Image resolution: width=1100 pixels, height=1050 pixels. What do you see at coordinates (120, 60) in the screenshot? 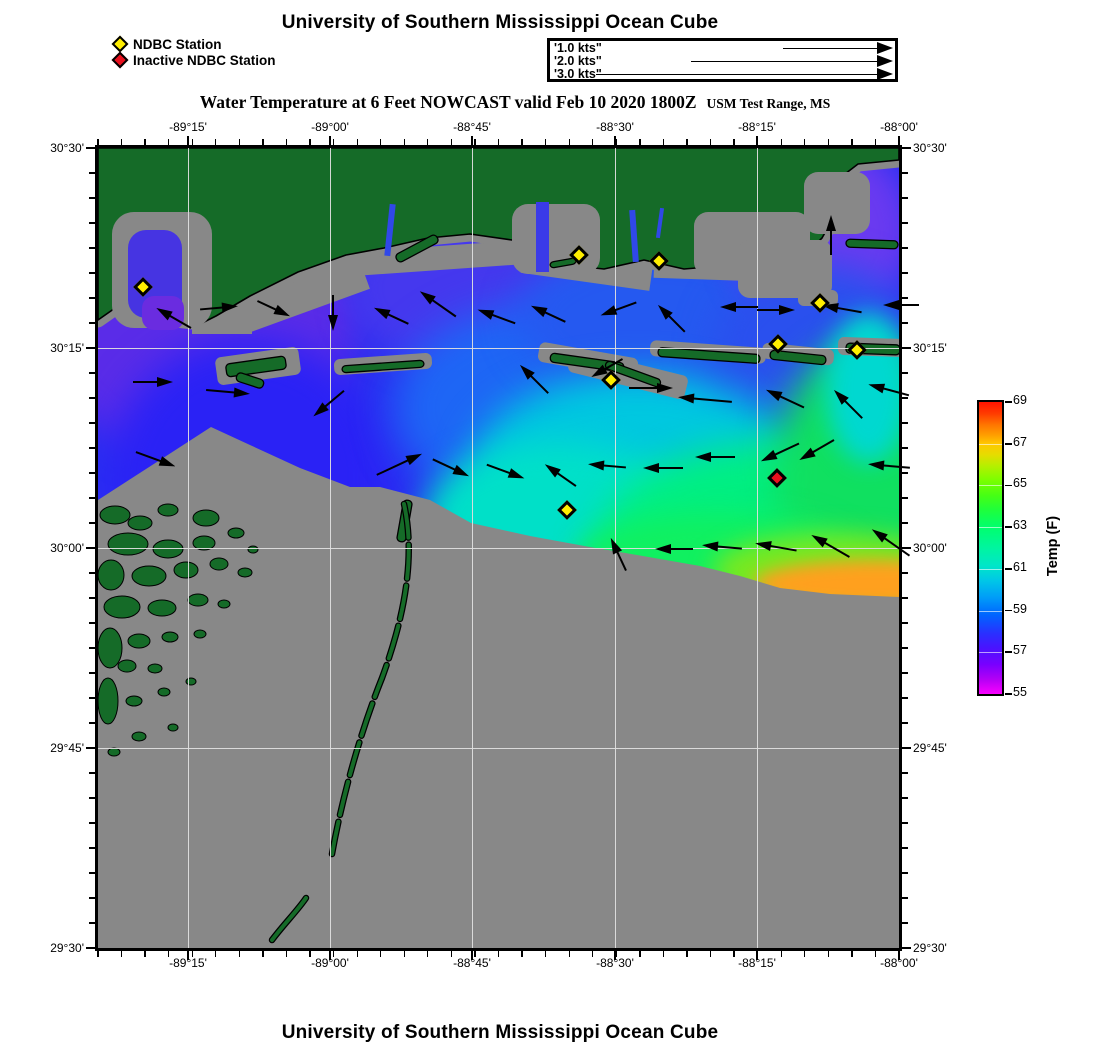
I see `inactive-ndbc-station-icon` at bounding box center [120, 60].